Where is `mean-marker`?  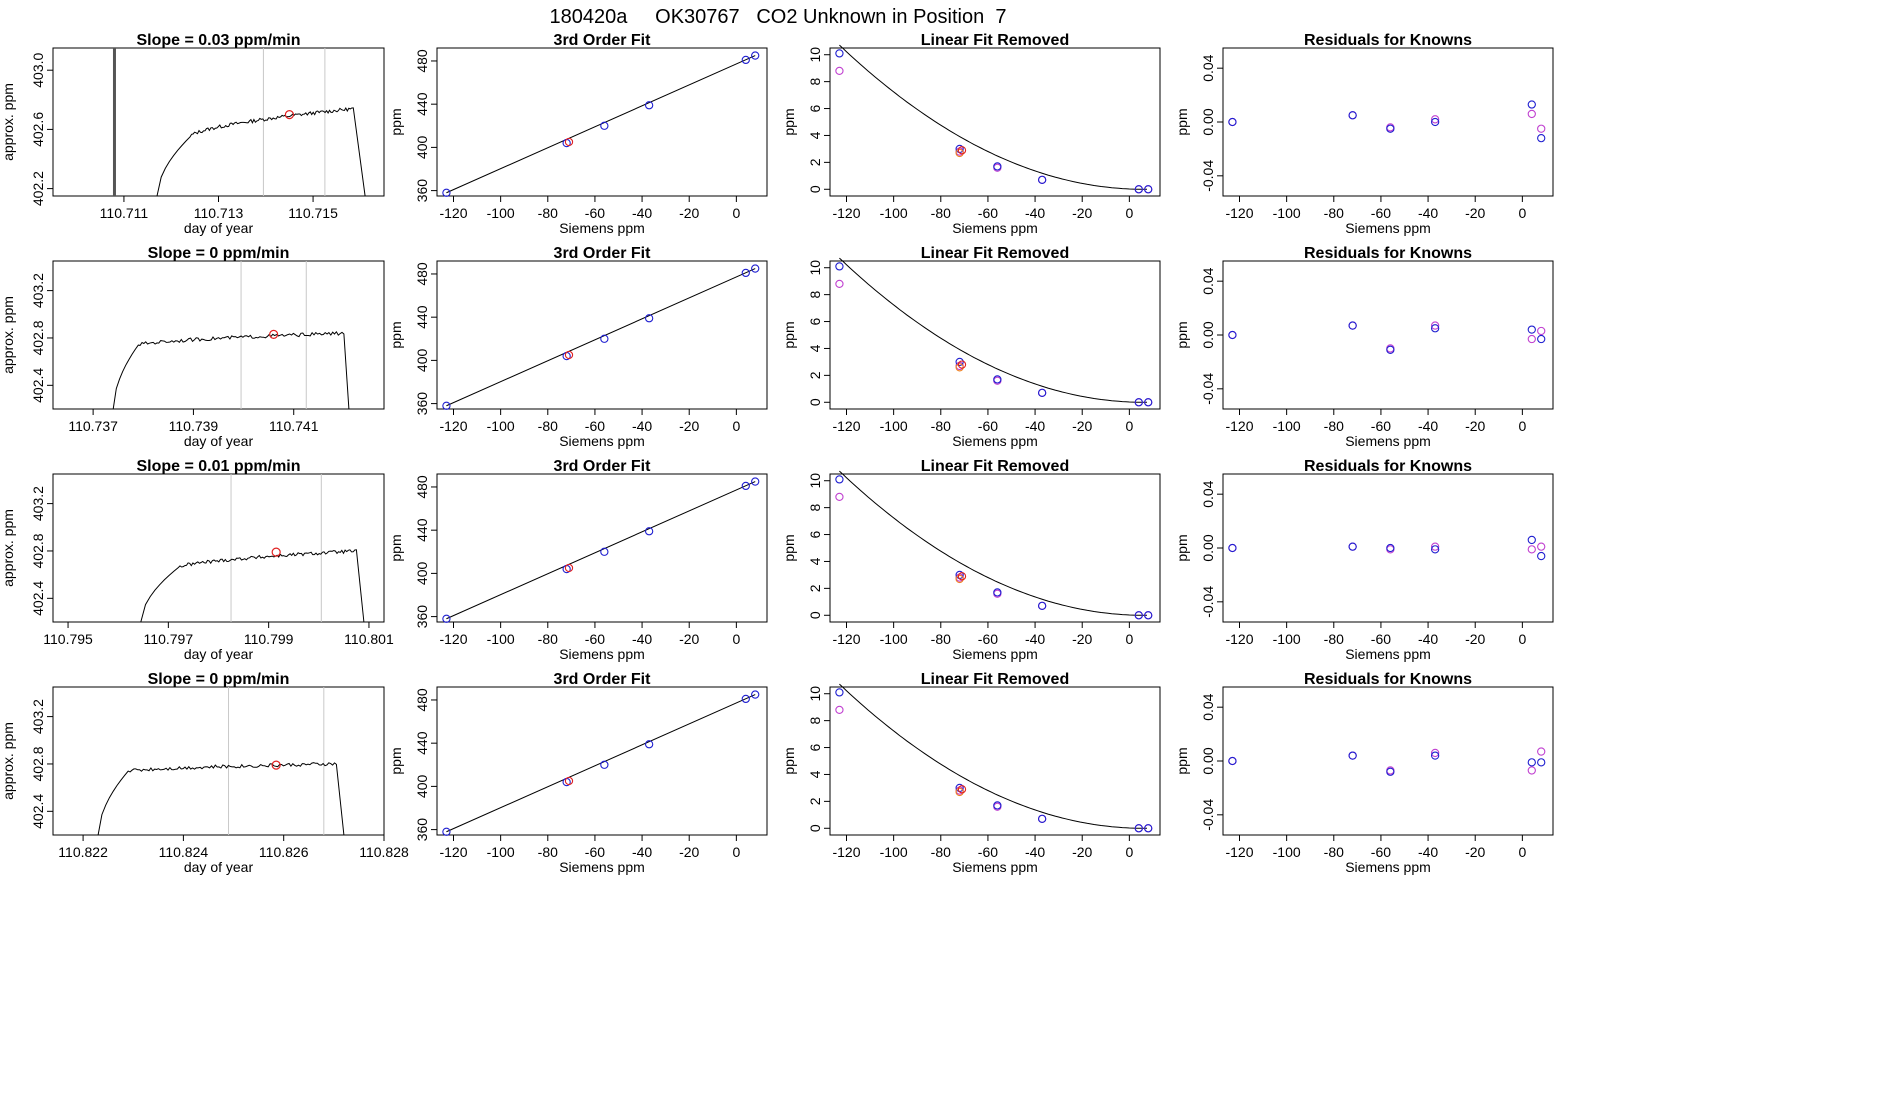 mean-marker is located at coordinates (289, 114).